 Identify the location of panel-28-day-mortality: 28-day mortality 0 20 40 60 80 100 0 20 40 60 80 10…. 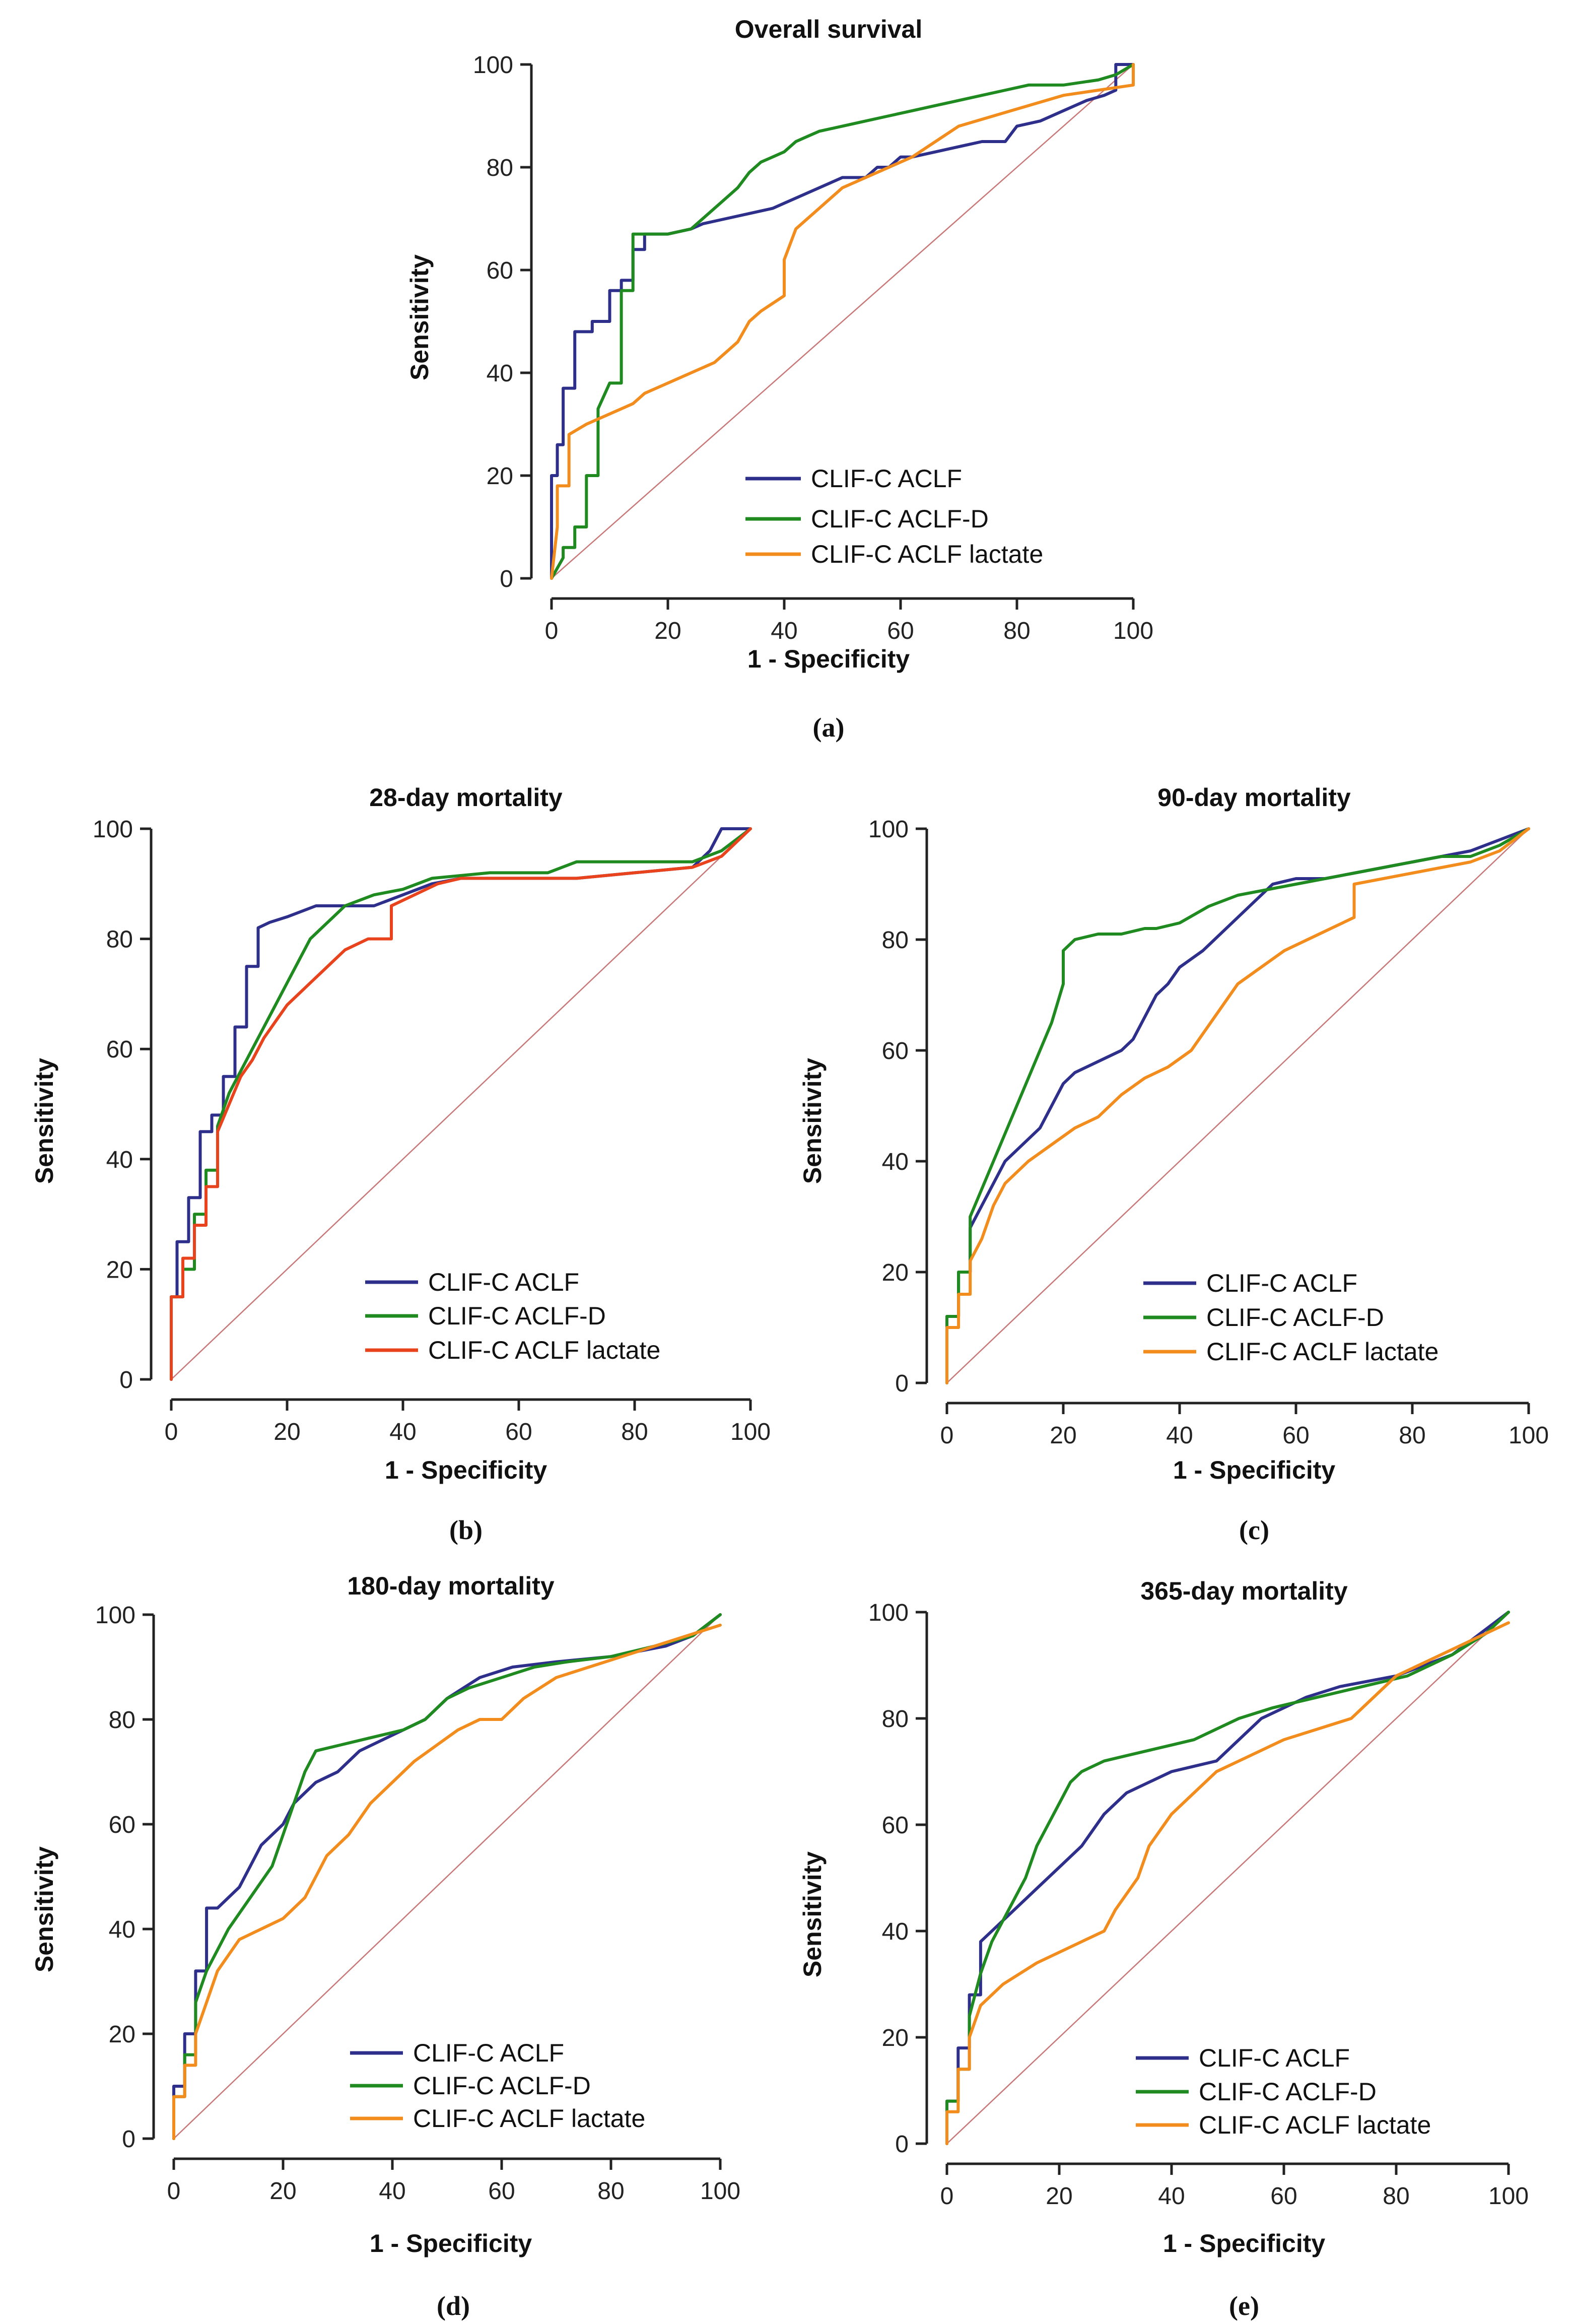
(401, 1134).